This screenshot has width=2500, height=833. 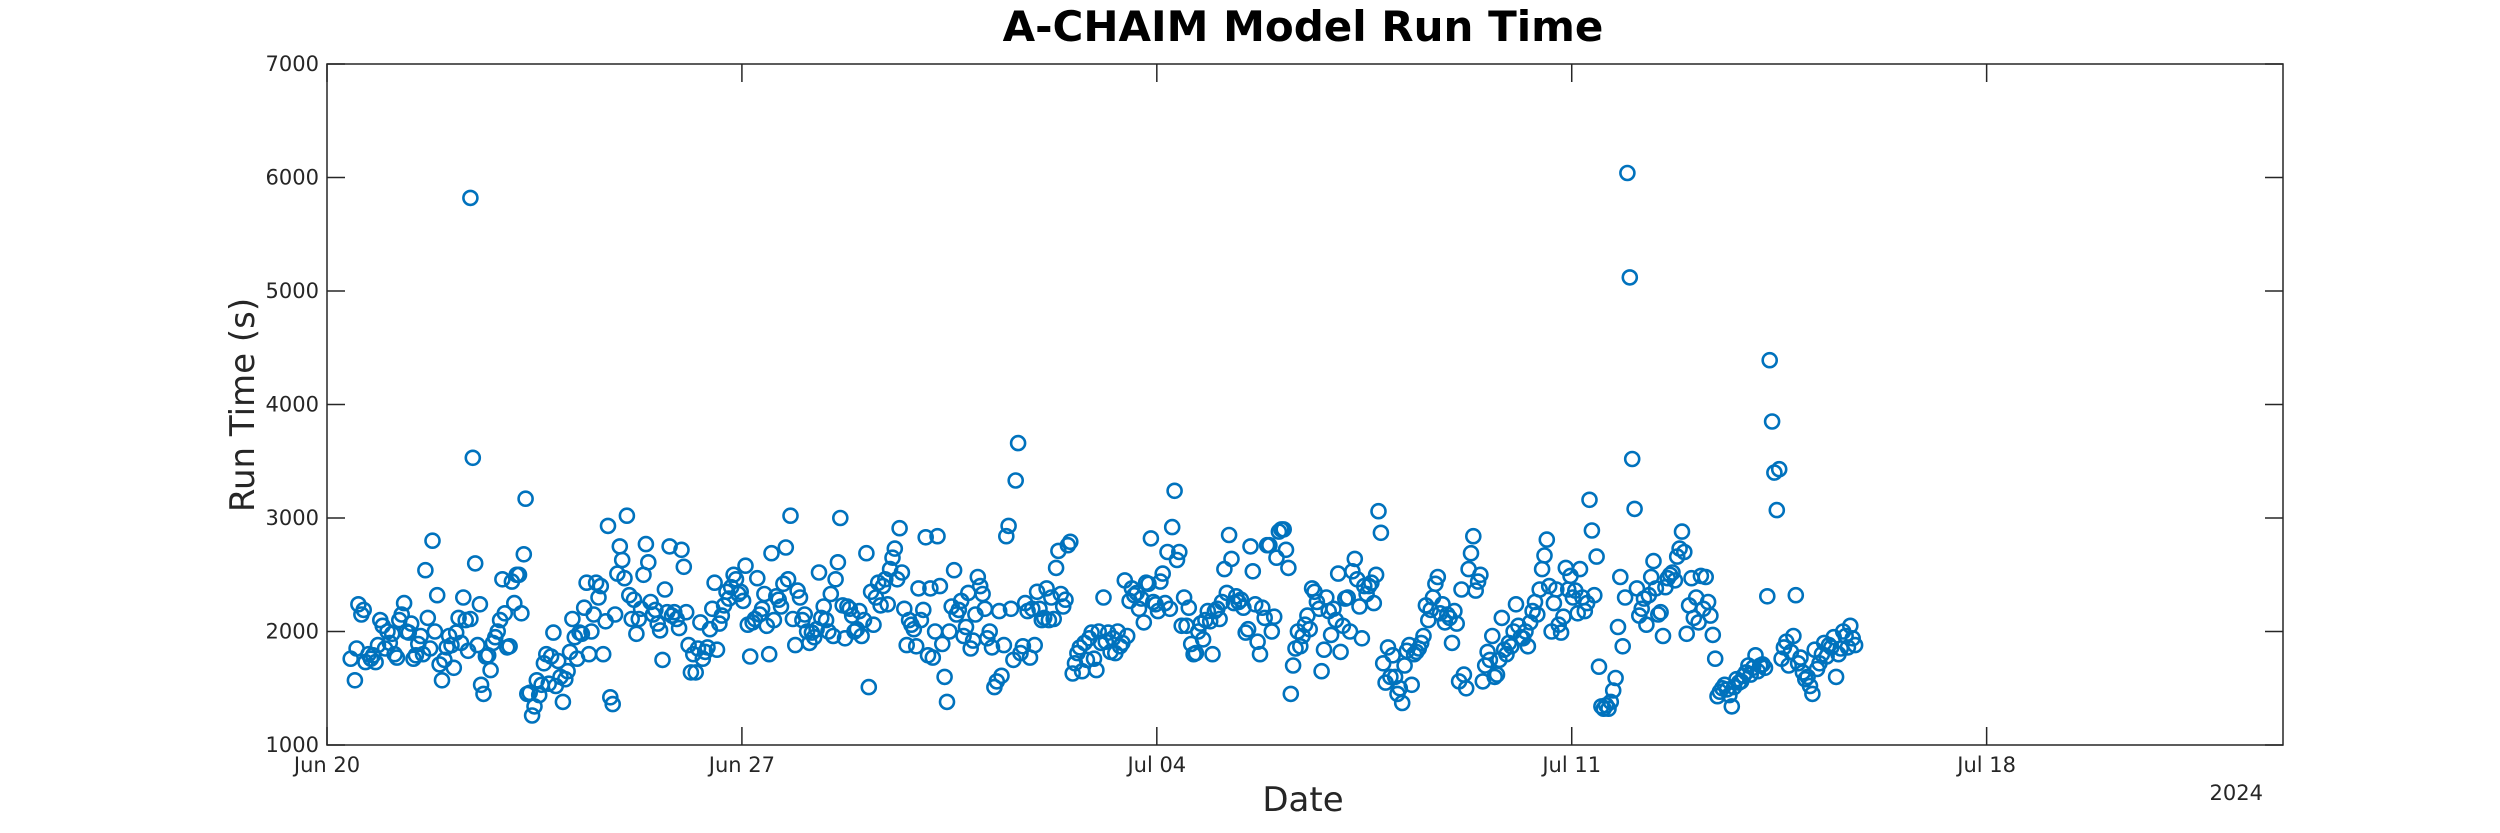 What do you see at coordinates (292, 64) in the screenshot?
I see `y-tick-label: 7000` at bounding box center [292, 64].